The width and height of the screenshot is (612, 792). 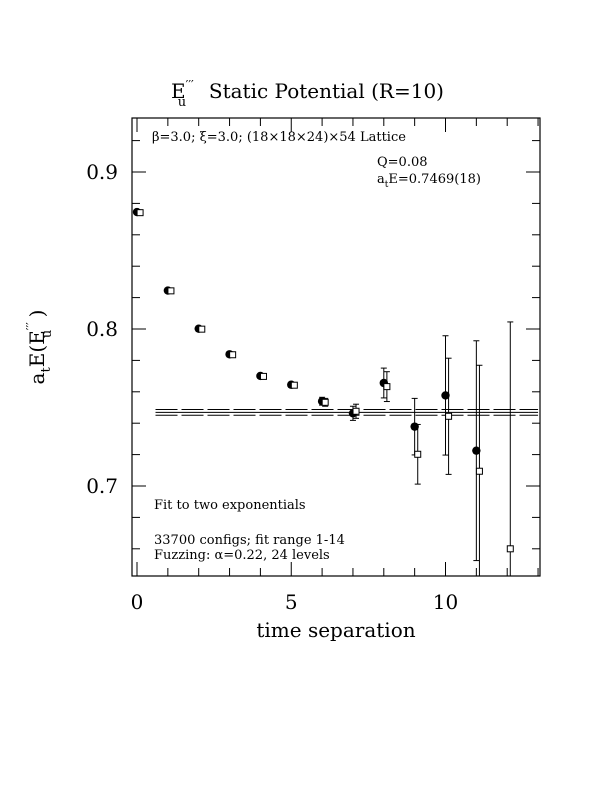 I want to click on chart-title: E′′′ u Static Potential (R=10), so click(x=307, y=94).